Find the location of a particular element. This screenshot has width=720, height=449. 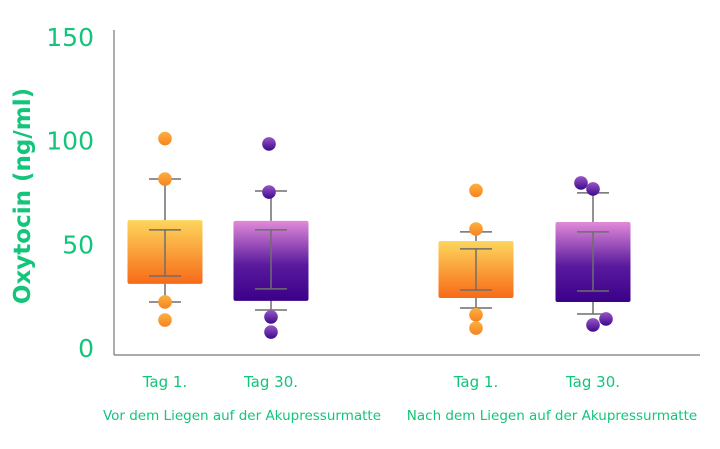

y-tick-label: 100 is located at coordinates (70, 141).